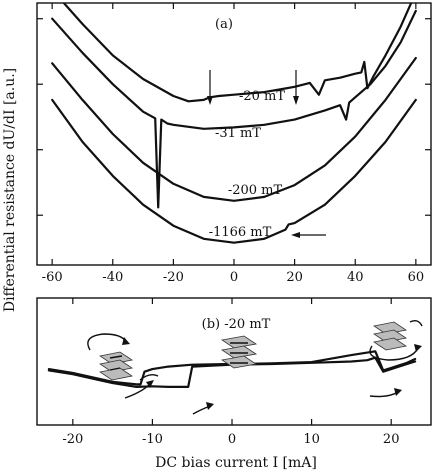 Image resolution: width=436 pixels, height=474 pixels. What do you see at coordinates (210, 87) in the screenshot?
I see `arrow-down-left-icon` at bounding box center [210, 87].